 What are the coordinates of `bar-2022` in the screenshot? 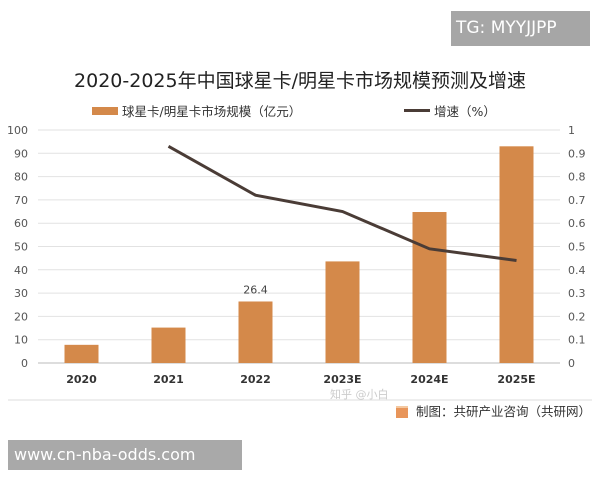 It's located at (255, 332).